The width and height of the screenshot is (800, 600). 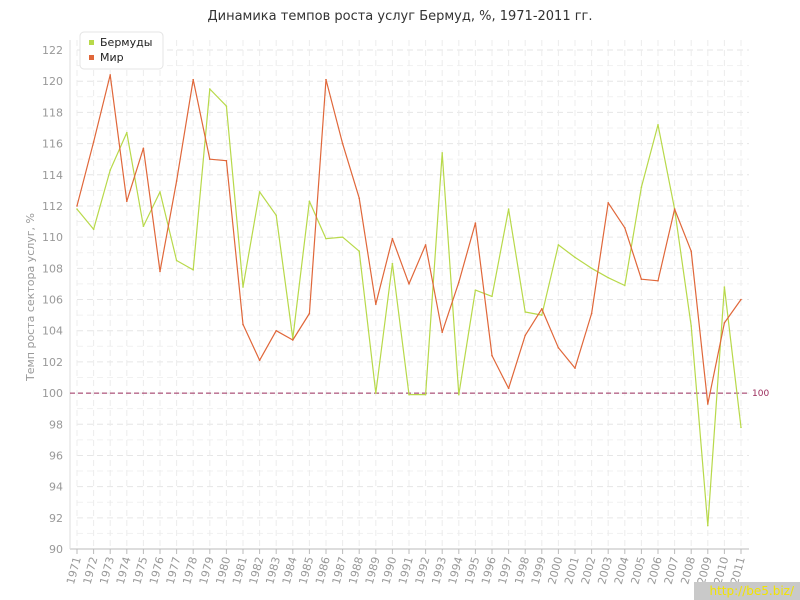 I want to click on reference-line-group: 100, so click(x=419, y=394).